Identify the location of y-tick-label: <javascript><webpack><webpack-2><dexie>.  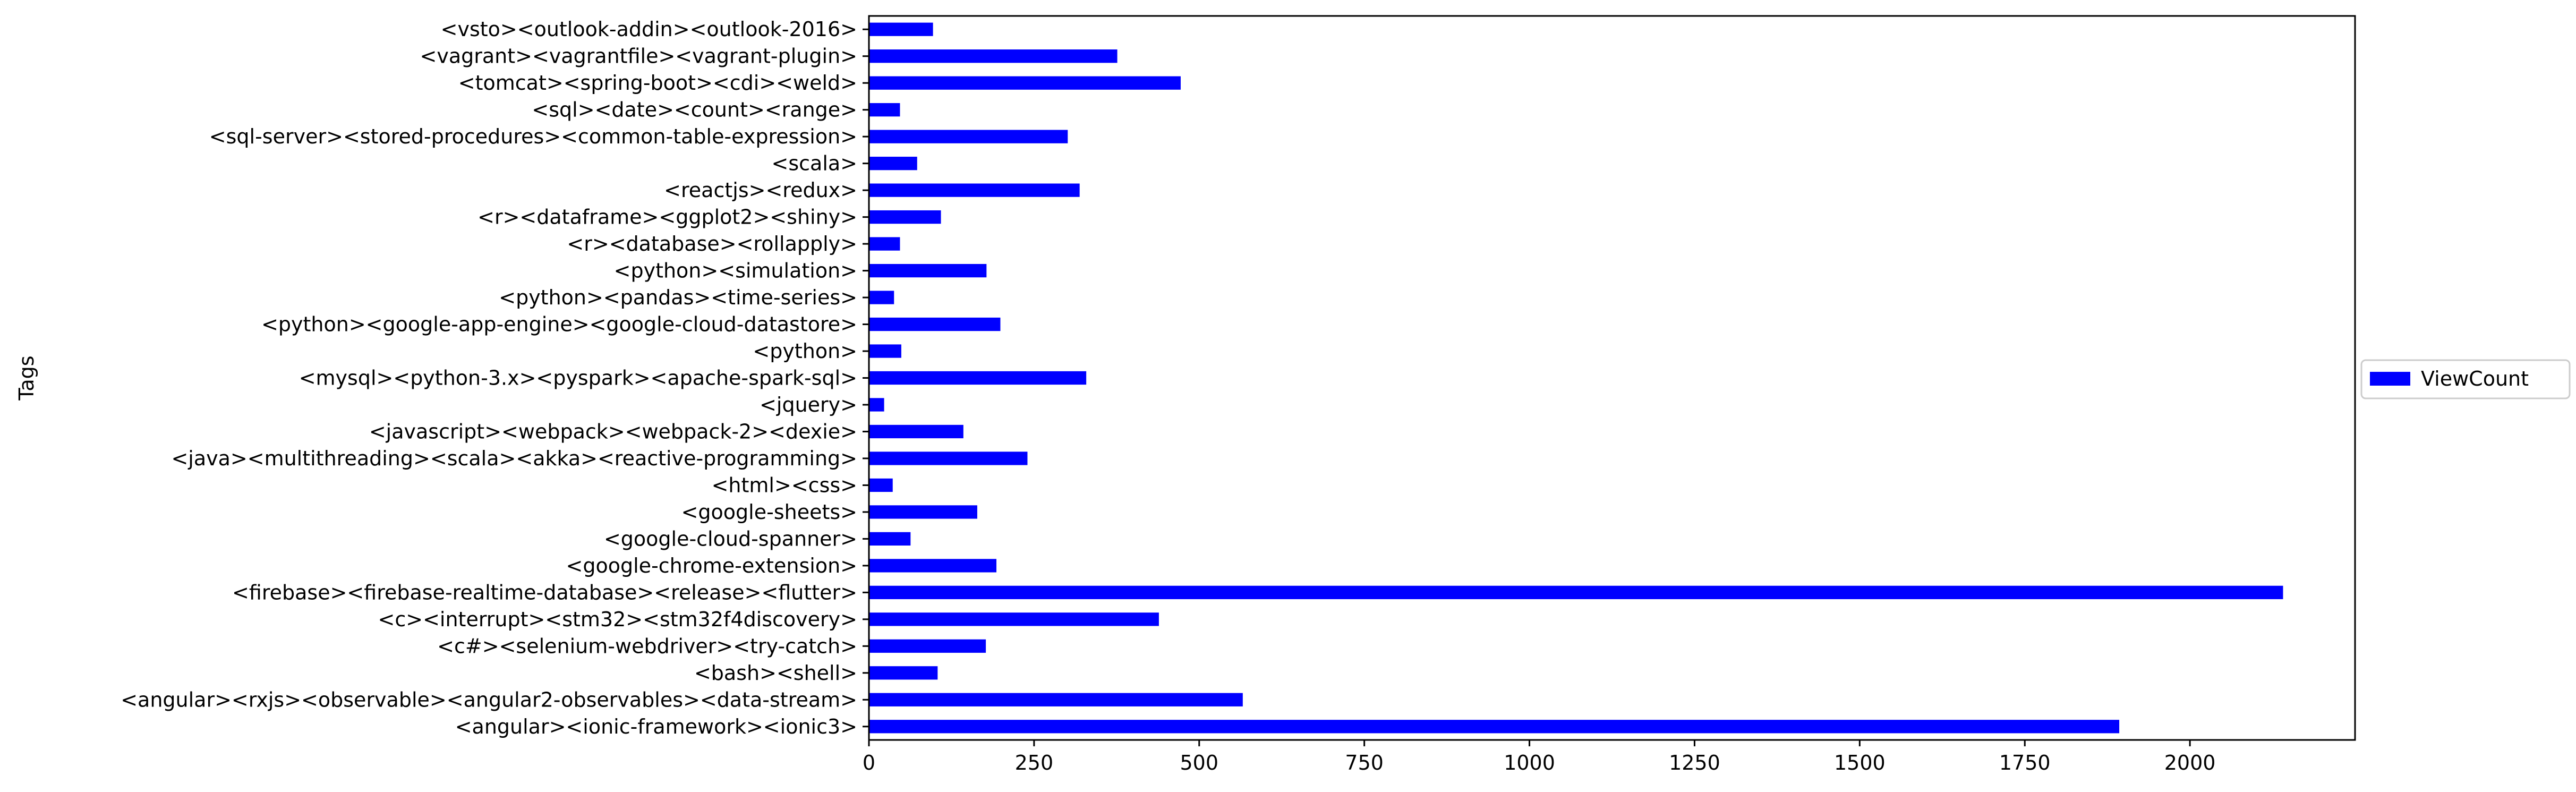
(613, 431).